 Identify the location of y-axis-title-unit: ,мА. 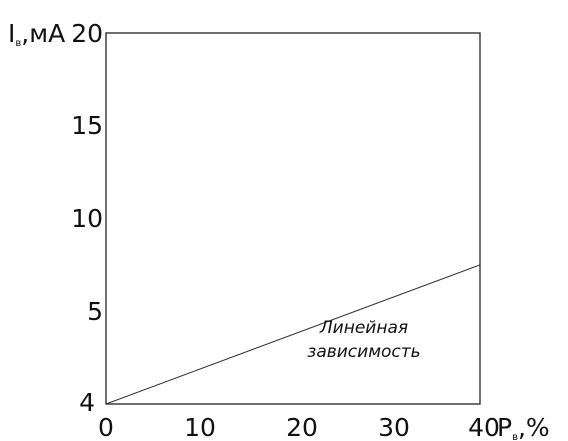
(43, 33).